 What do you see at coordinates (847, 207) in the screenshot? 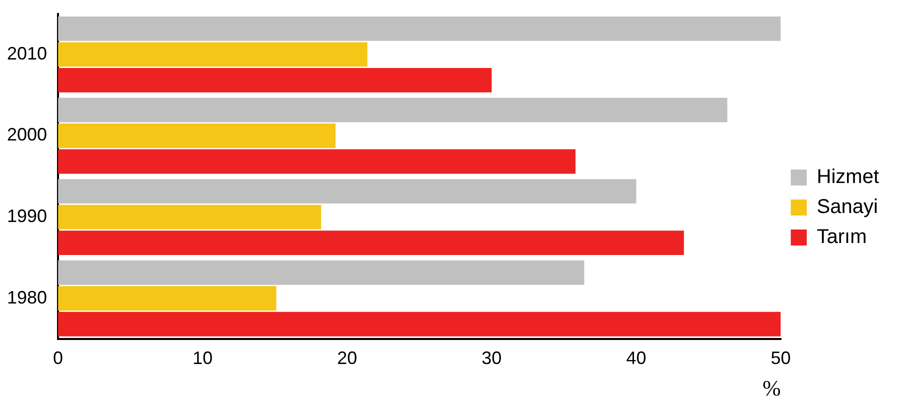
I see `legend-label: Sanayi` at bounding box center [847, 207].